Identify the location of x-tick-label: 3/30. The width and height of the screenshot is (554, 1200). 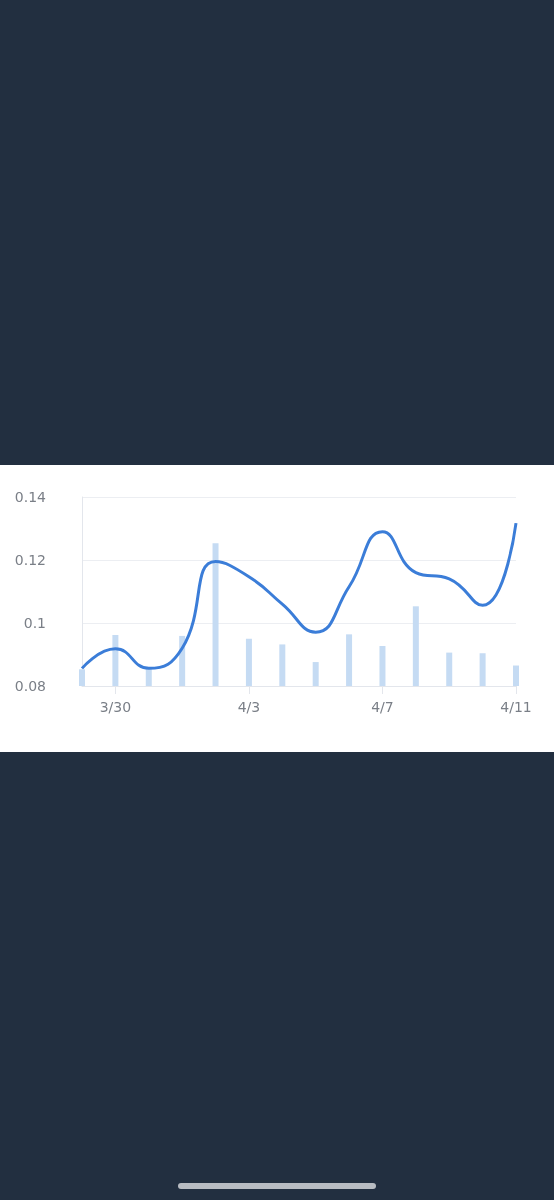
(115, 707).